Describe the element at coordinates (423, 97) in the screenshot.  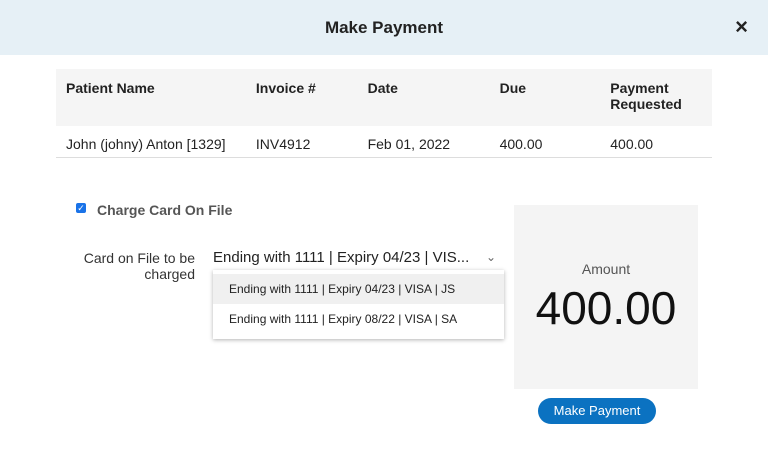
I see `col-date: Date` at that location.